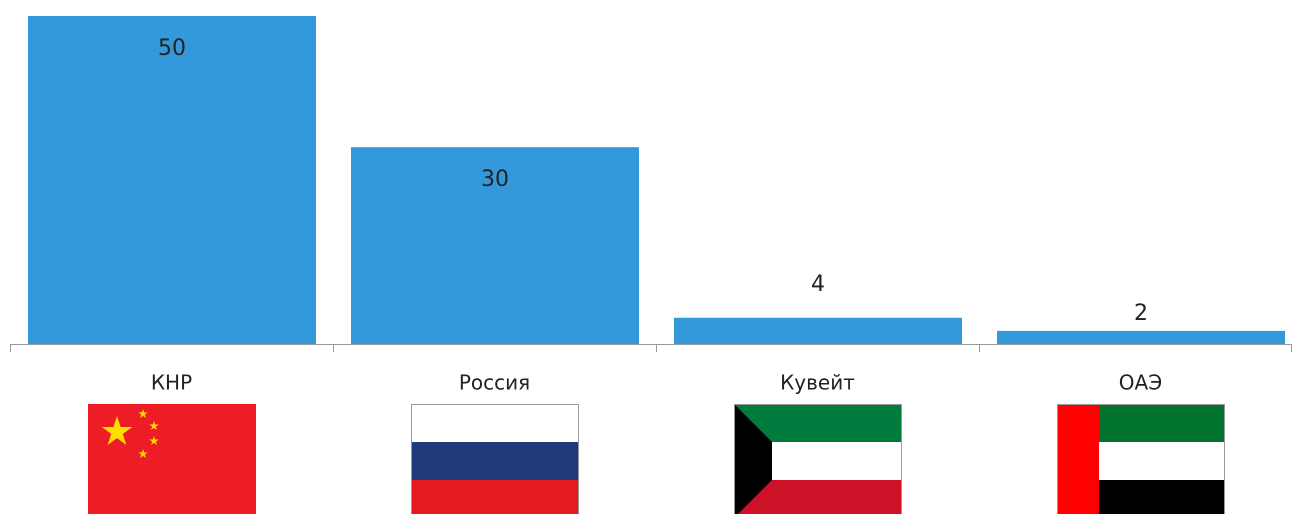 This screenshot has height=514, width=1292. I want to click on flag-russia, so click(495, 459).